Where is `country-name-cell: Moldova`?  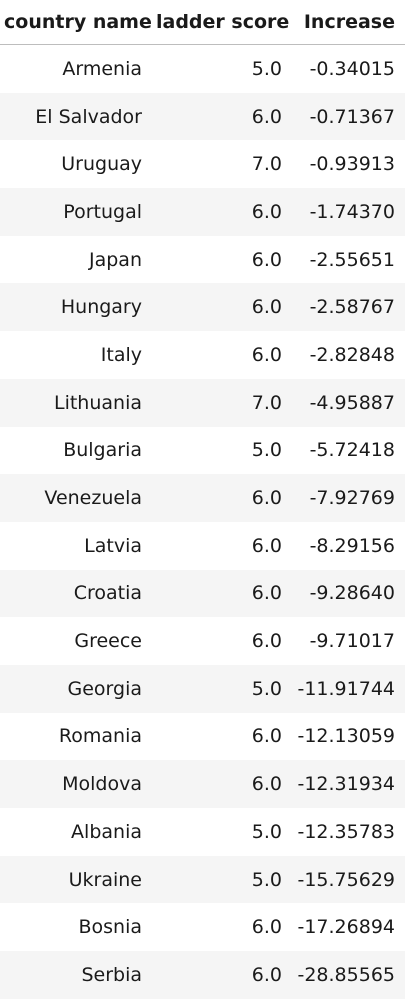 country-name-cell: Moldova is located at coordinates (76, 784).